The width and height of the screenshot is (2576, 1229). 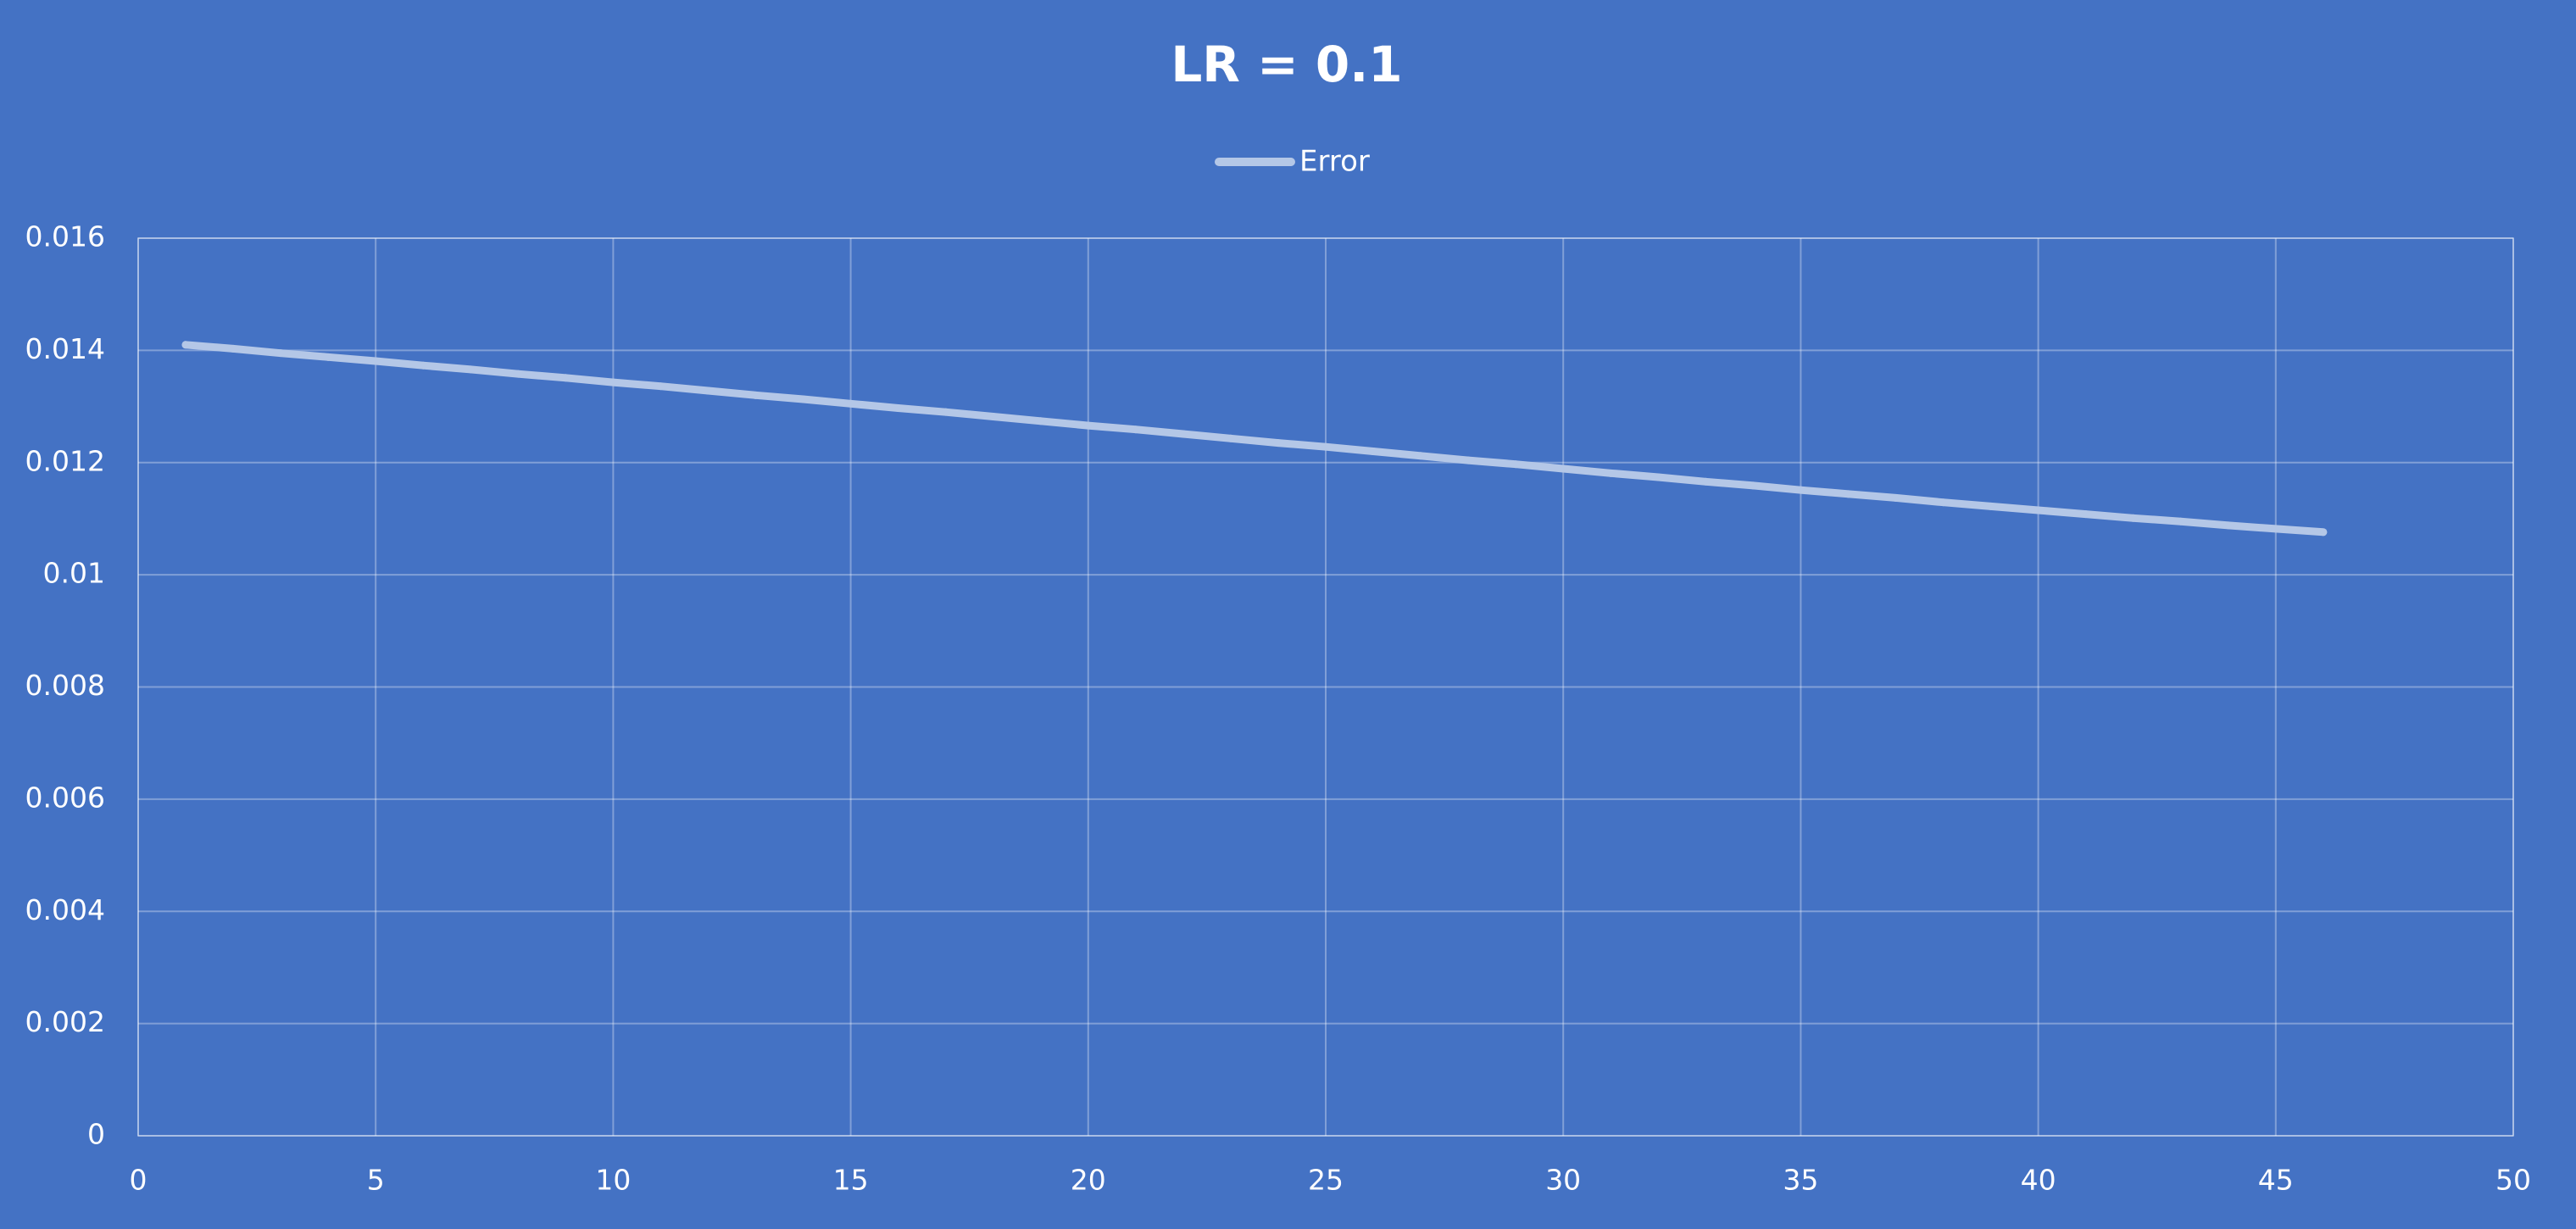 I want to click on x-tick-label: 20, so click(x=1088, y=1180).